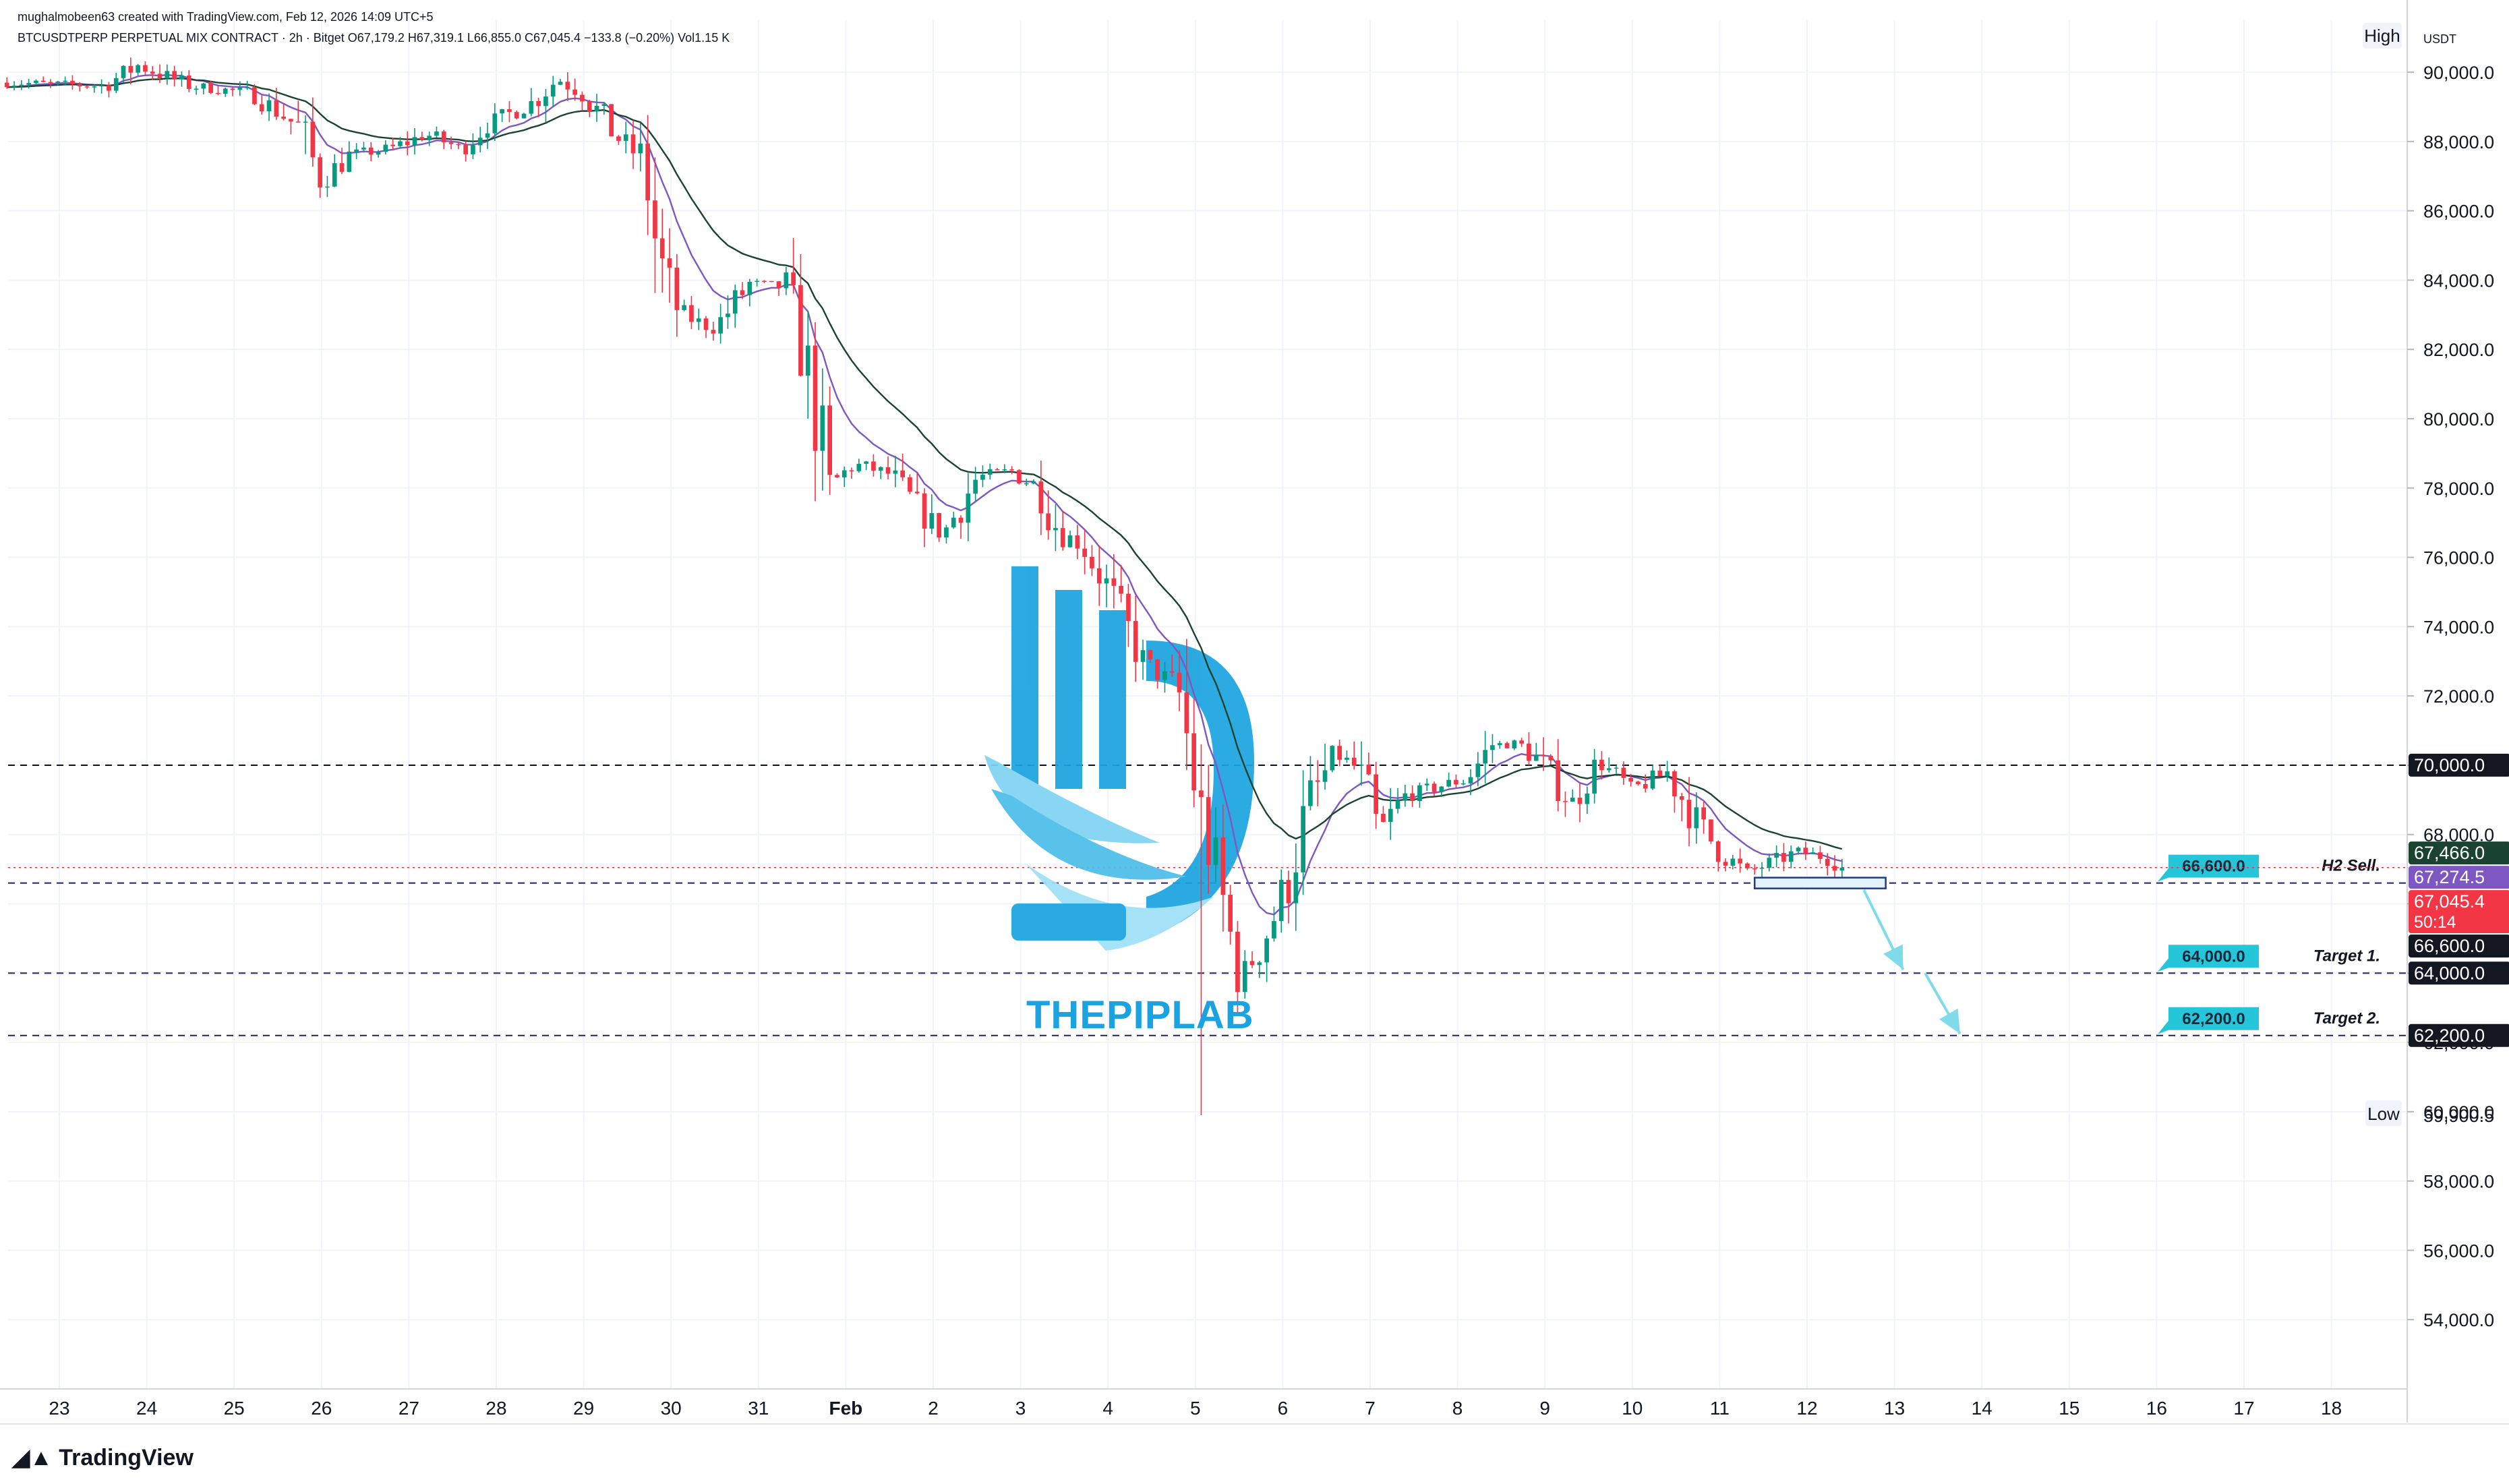 The image size is (2509, 1484). I want to click on price-tick-label: 58,000.0, so click(2459, 1182).